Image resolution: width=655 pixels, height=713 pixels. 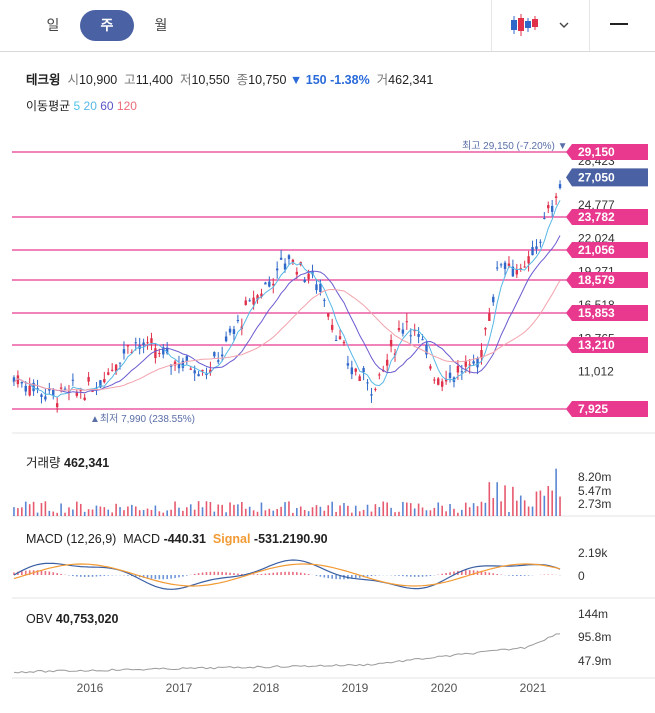 What do you see at coordinates (71, 539) in the screenshot?
I see `macd-title: MACD (12,26,9)` at bounding box center [71, 539].